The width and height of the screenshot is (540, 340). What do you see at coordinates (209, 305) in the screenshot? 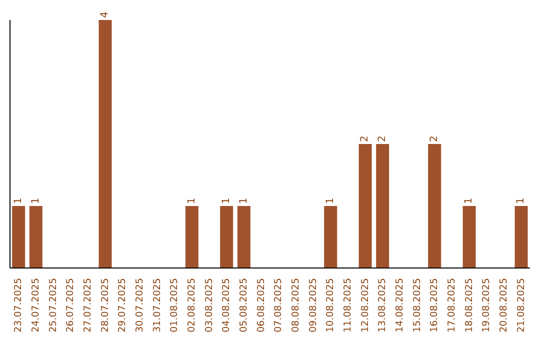
I see `x-tick-label: 03.08.2025` at bounding box center [209, 305].